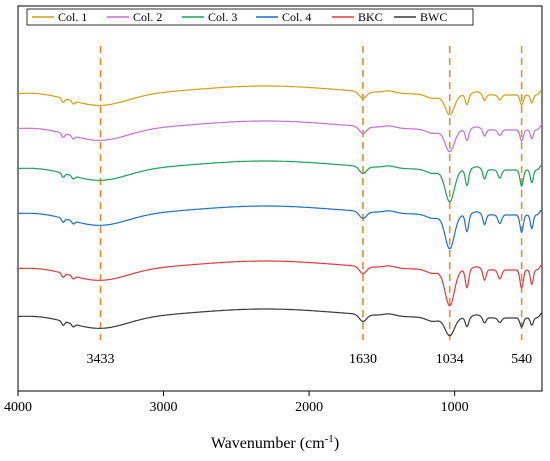  I want to click on peak-label: 3433, so click(101, 359).